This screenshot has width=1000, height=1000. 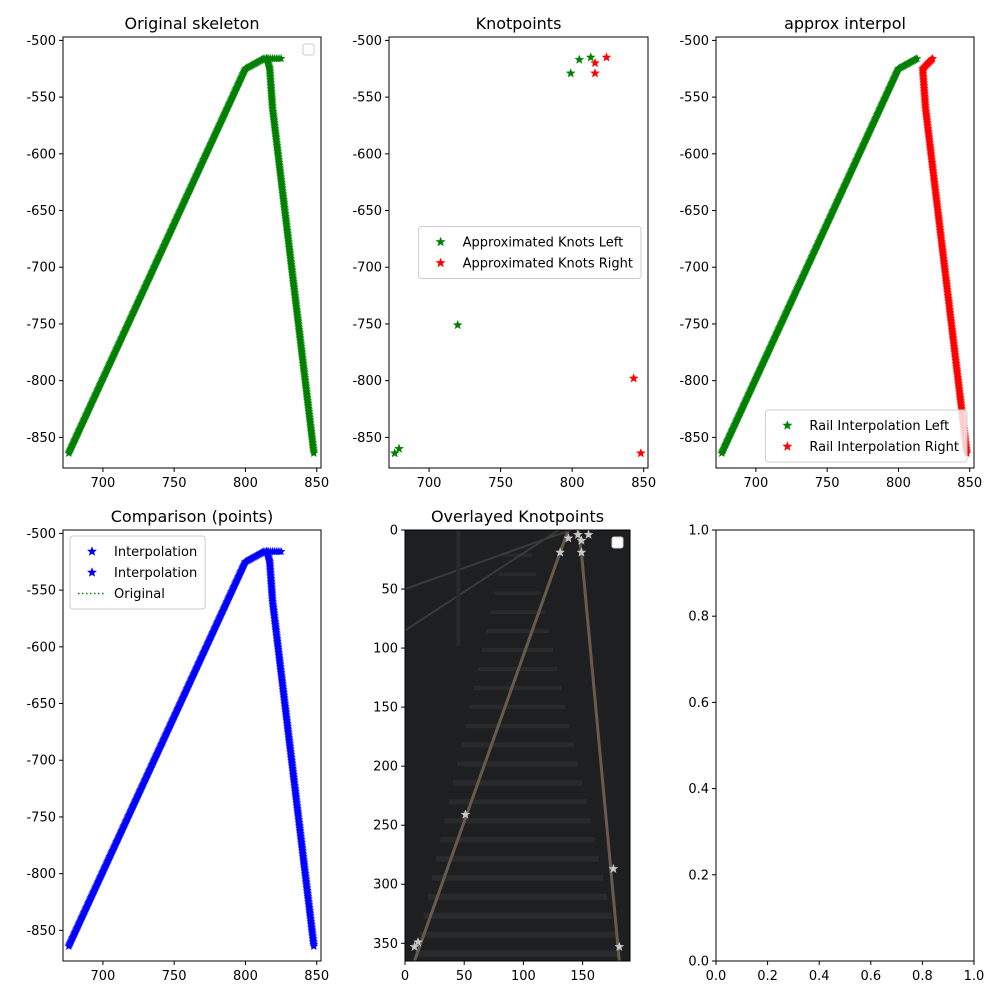 I want to click on y-tick-label: 0.2, so click(x=698, y=875).